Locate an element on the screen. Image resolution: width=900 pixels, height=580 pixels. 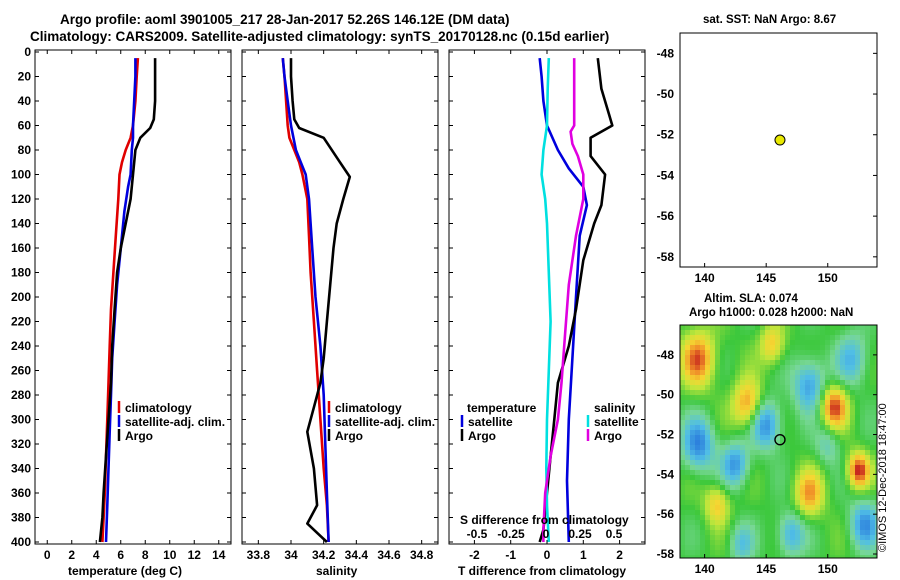
y-tick-label: 100 is located at coordinates (21, 175).